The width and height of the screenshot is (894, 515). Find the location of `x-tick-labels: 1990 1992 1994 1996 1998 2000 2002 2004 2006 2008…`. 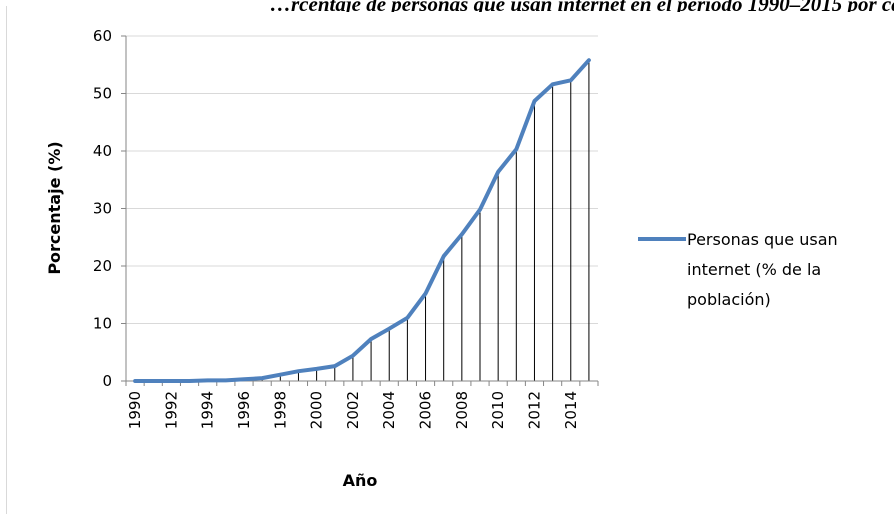

x-tick-labels: 1990 1992 1994 1996 1998 2000 2002 2004 2006 2008… is located at coordinates (353, 410).